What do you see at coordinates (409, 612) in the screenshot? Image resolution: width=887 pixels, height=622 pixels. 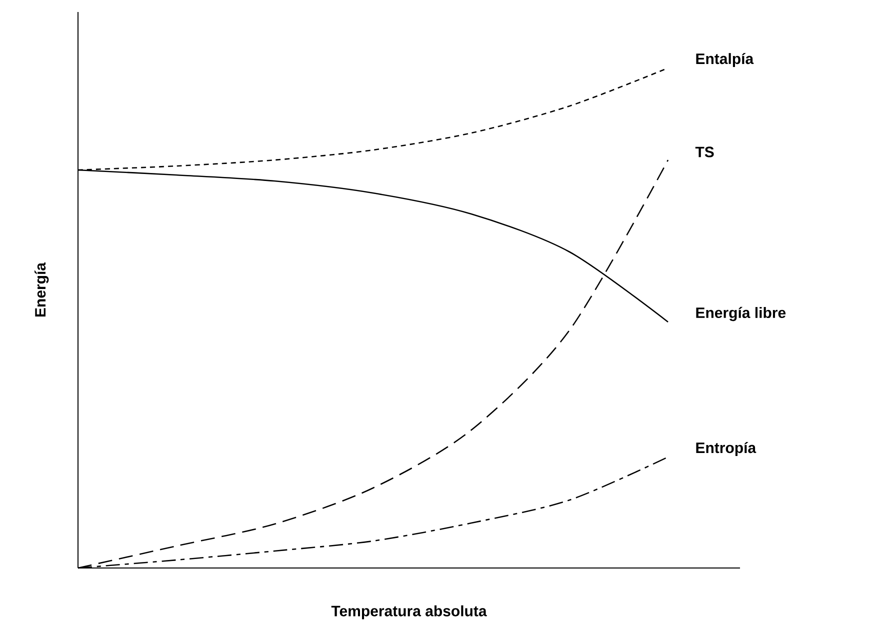 I see `x-axis-title: Temperatura absoluta` at bounding box center [409, 612].